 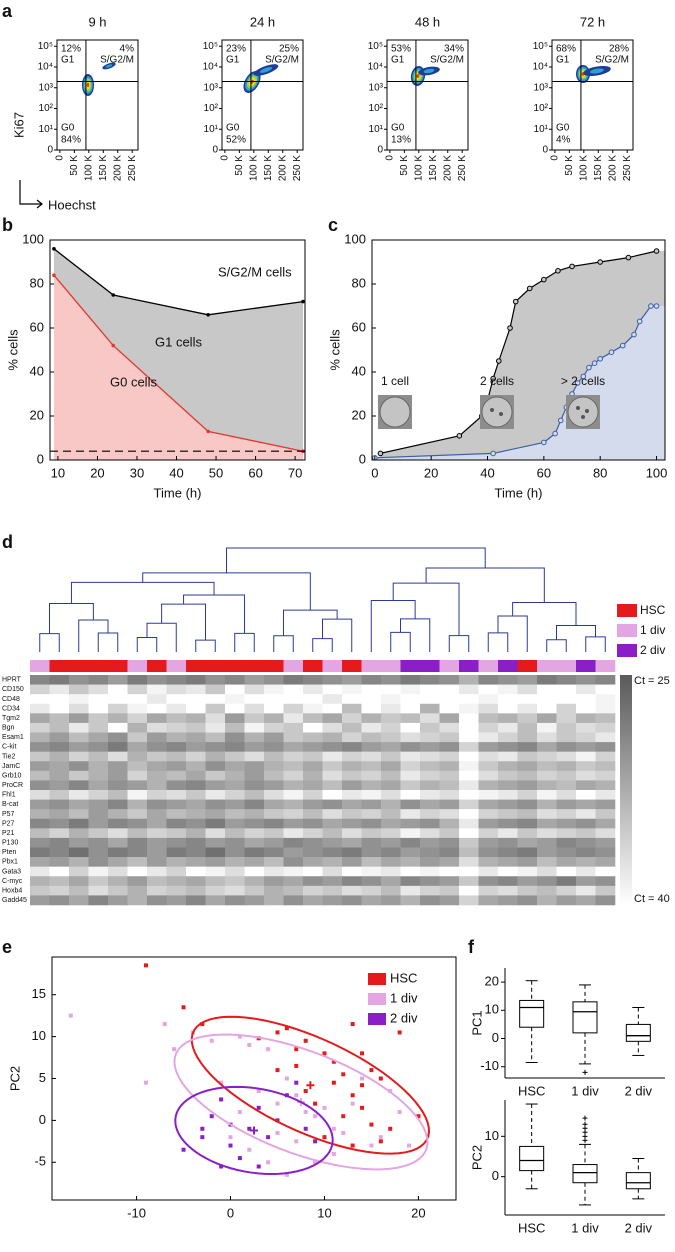 What do you see at coordinates (133, 381) in the screenshot?
I see `area-label: G0 cells` at bounding box center [133, 381].